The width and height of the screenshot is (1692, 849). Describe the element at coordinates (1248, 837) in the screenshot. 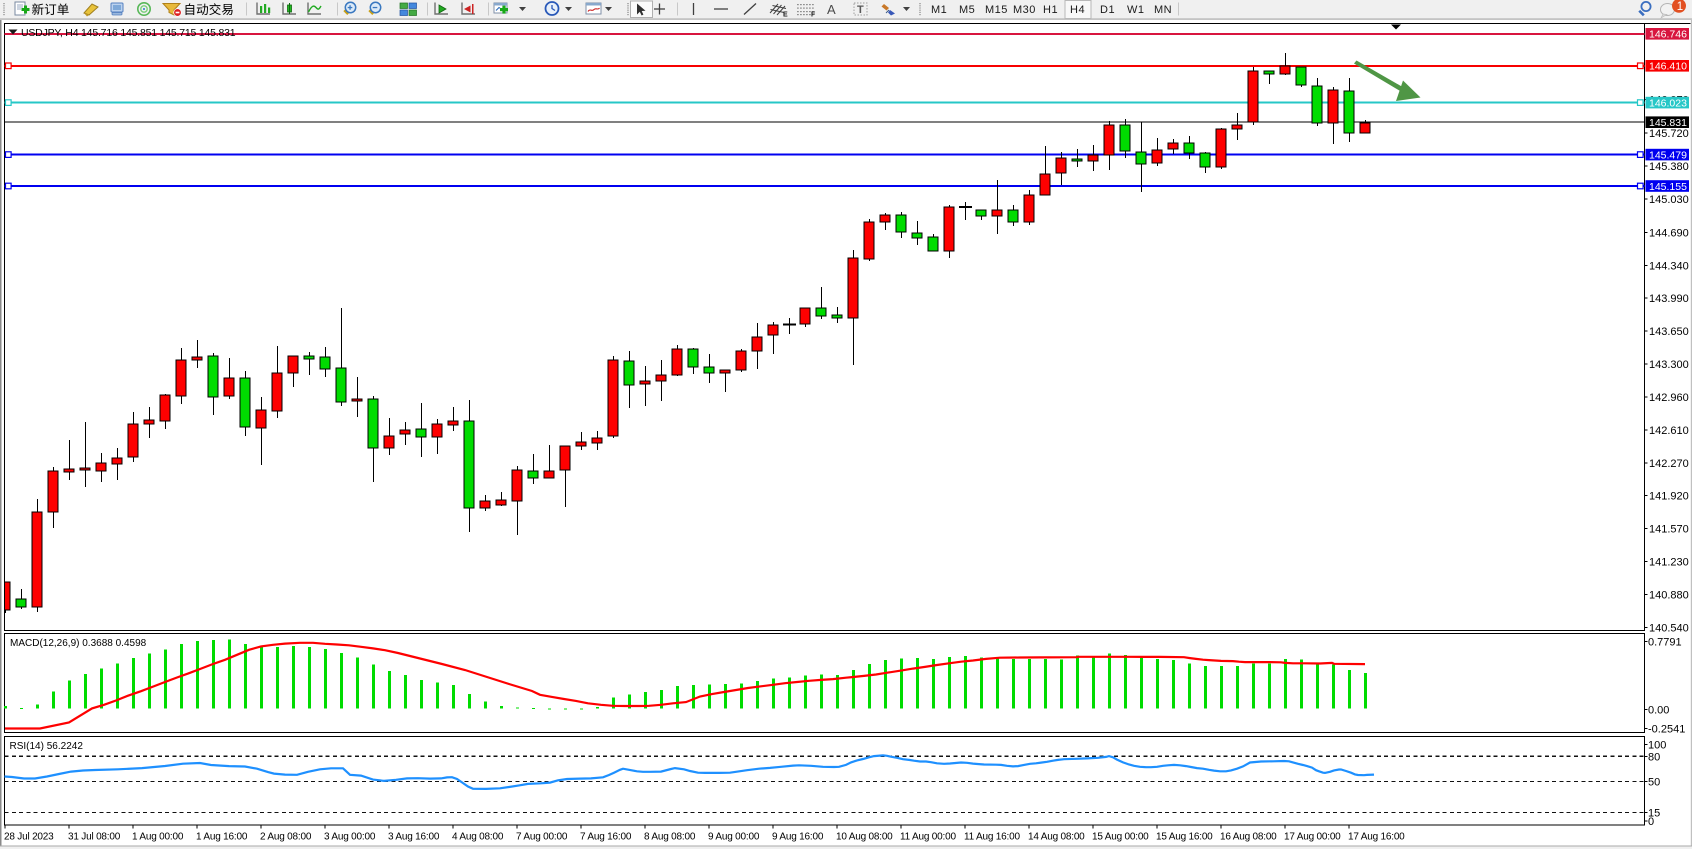

I see `svg-text: 16 Aug 08:00` at that location.